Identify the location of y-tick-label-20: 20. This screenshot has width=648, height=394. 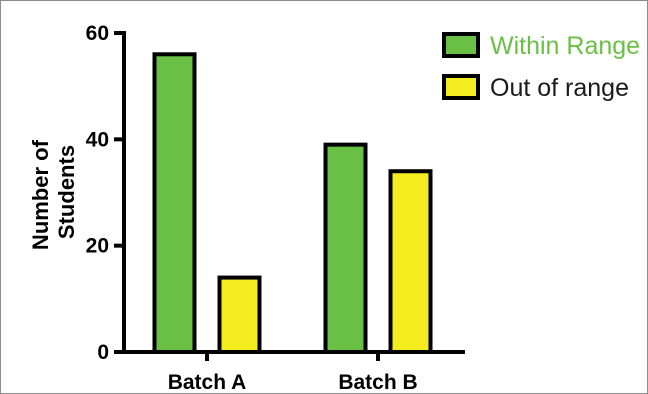
(97, 246).